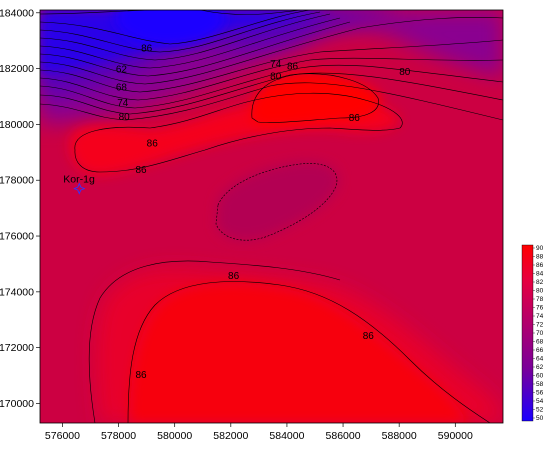 The height and width of the screenshot is (449, 550). What do you see at coordinates (540, 376) in the screenshot?
I see `colorbar-tick-label: 60` at bounding box center [540, 376].